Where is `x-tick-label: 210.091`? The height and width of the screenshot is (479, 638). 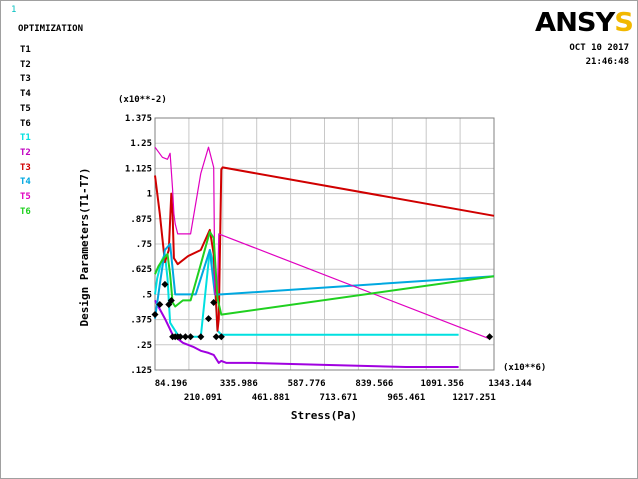
x-tick-label: 210.091 is located at coordinates (203, 398).